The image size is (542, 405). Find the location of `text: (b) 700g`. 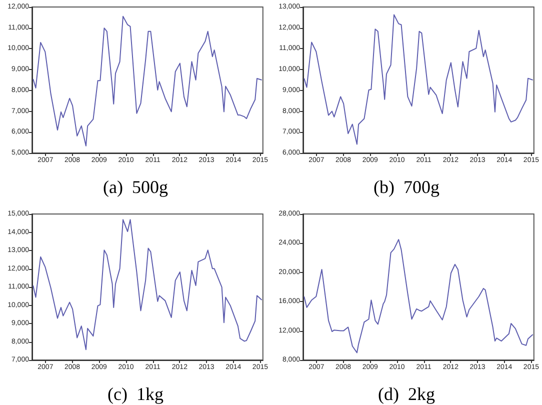

text: (b) 700g is located at coordinates (407, 187).